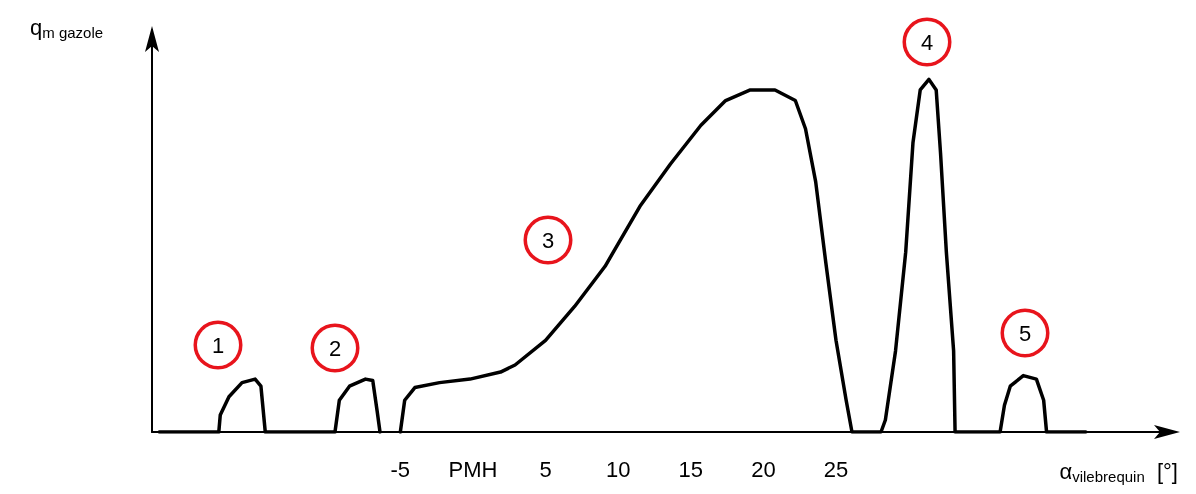  I want to click on x-tick-label: 20, so click(763, 469).